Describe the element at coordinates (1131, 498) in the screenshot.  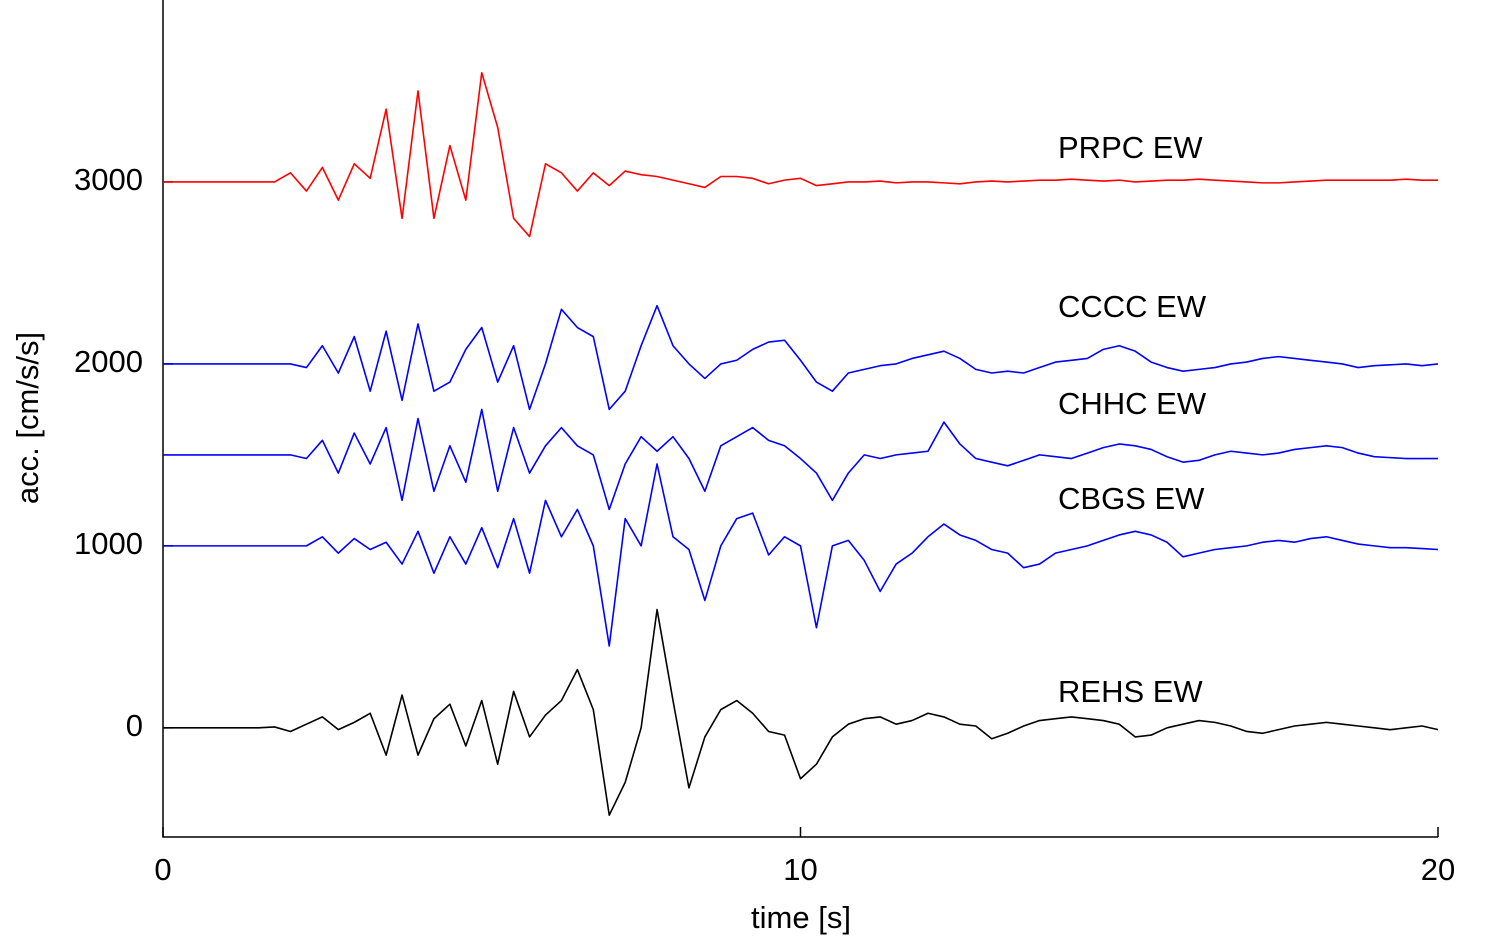
I see `series-label: CBGS EW` at that location.